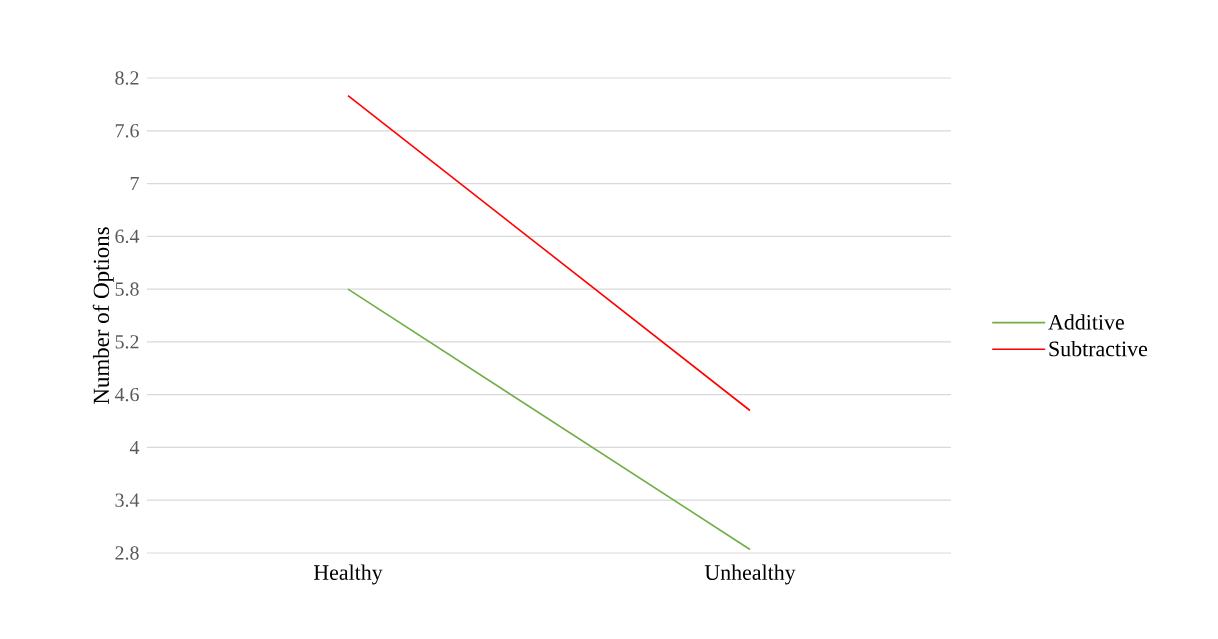 The height and width of the screenshot is (639, 1218). I want to click on legend-label: Additive, so click(1086, 322).